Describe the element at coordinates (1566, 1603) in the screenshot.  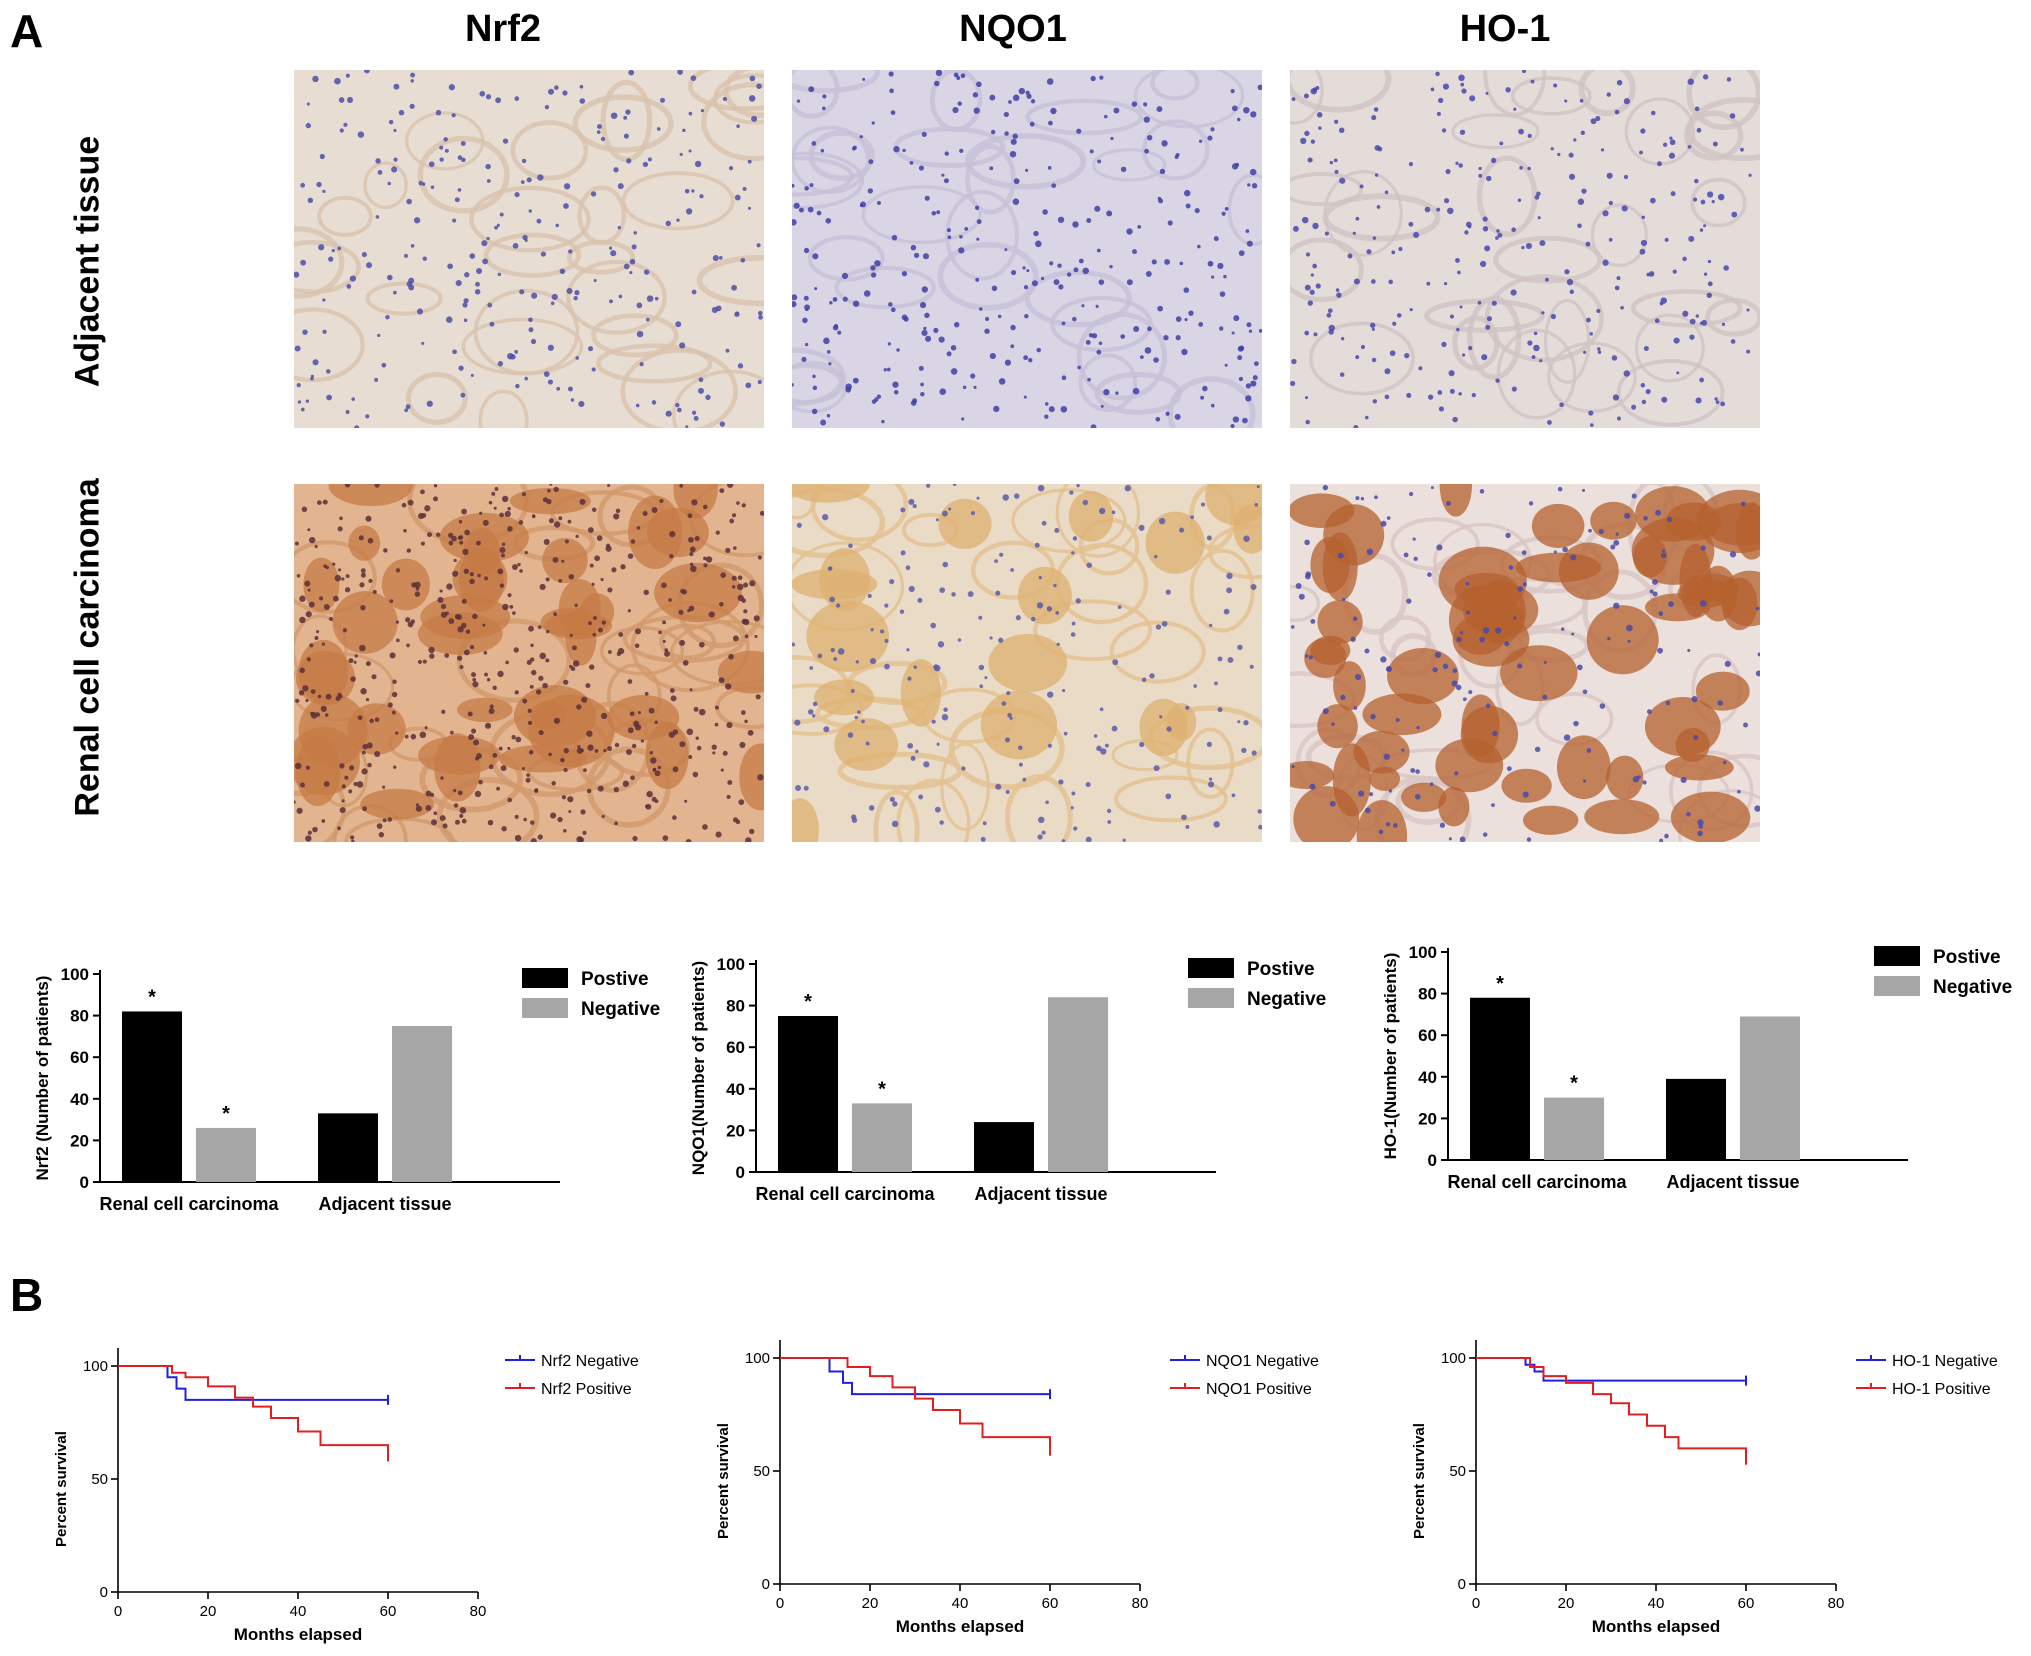
I see `x-tick-label: 20` at that location.